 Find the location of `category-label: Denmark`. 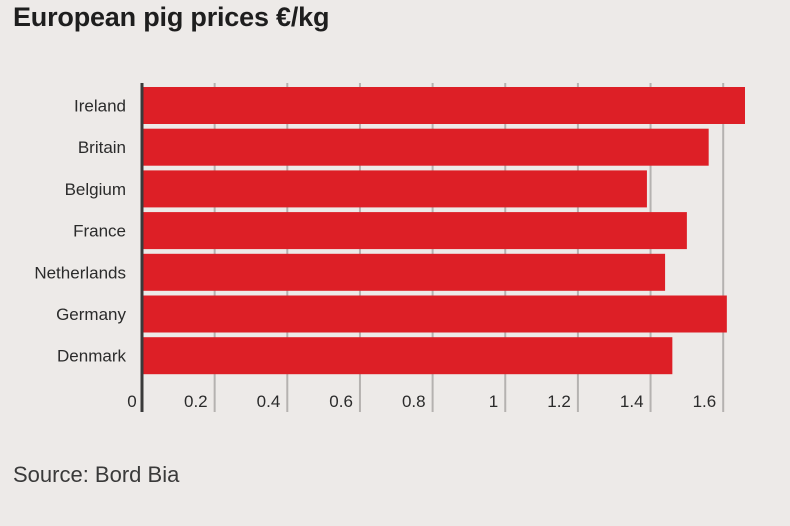

category-label: Denmark is located at coordinates (91, 356).